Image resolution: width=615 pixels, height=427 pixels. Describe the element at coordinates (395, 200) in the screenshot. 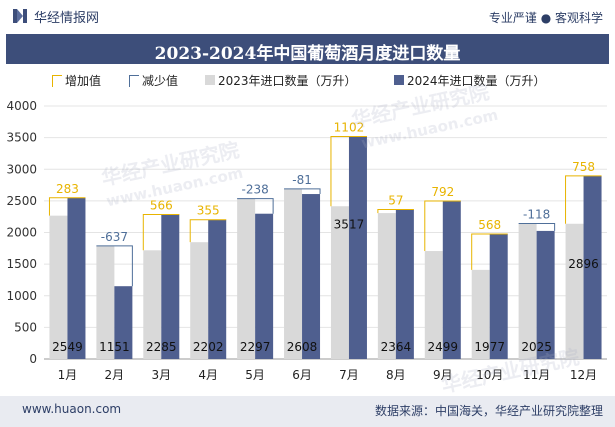

I see `difference-label: 57` at that location.